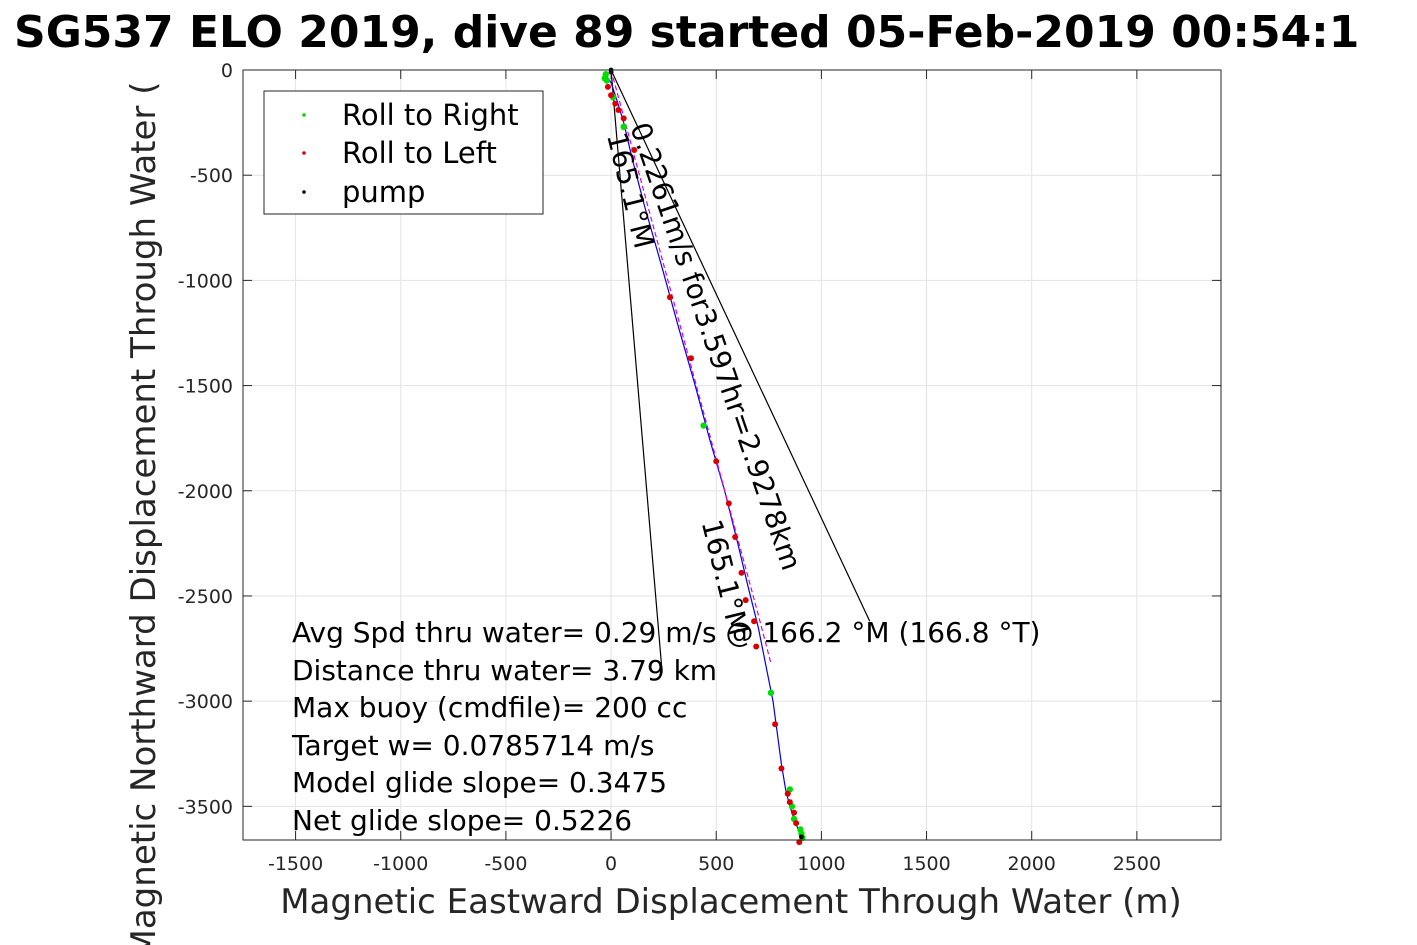  I want to click on legend: Roll to Right Roll to Left pump, so click(403, 152).